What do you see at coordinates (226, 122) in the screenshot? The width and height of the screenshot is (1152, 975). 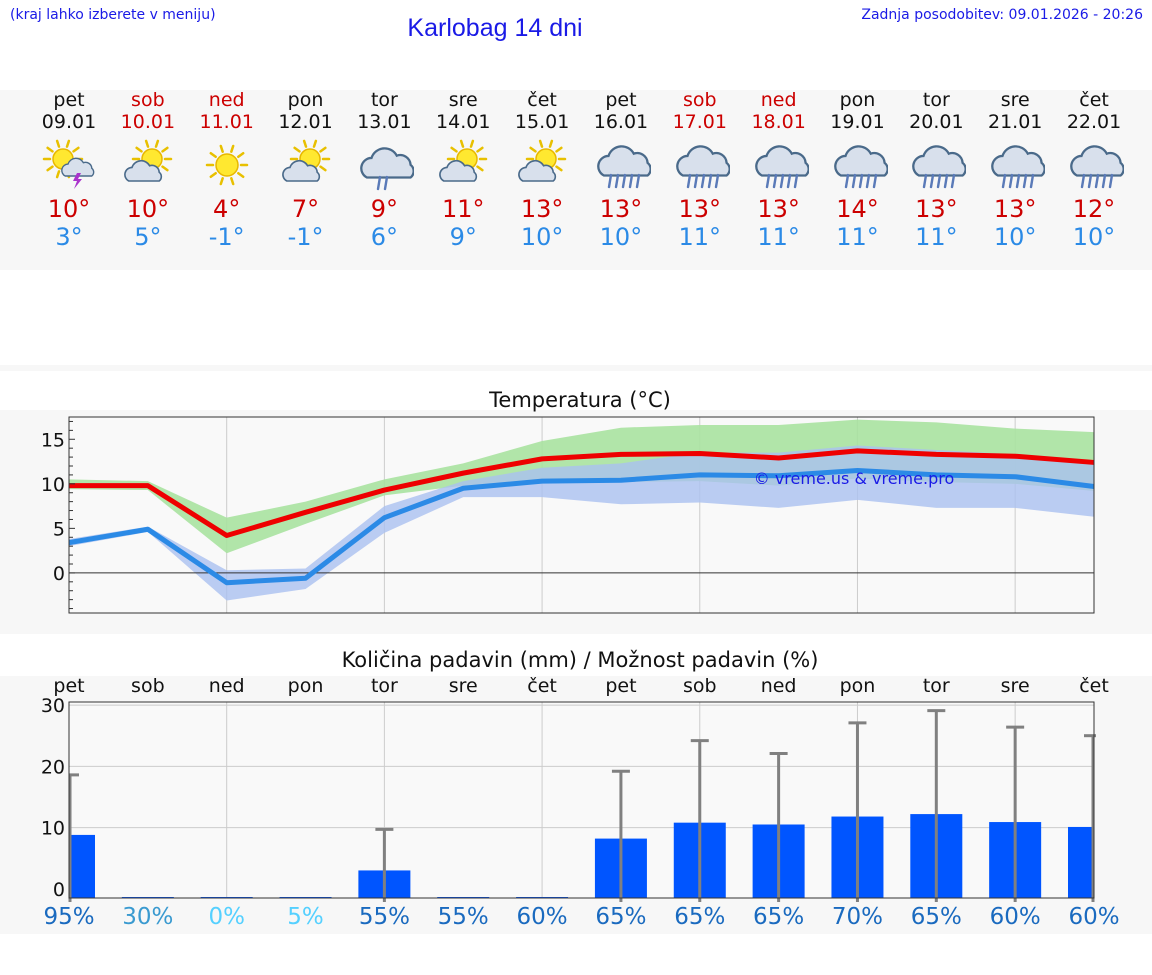 I see `day-date: 11.01` at bounding box center [226, 122].